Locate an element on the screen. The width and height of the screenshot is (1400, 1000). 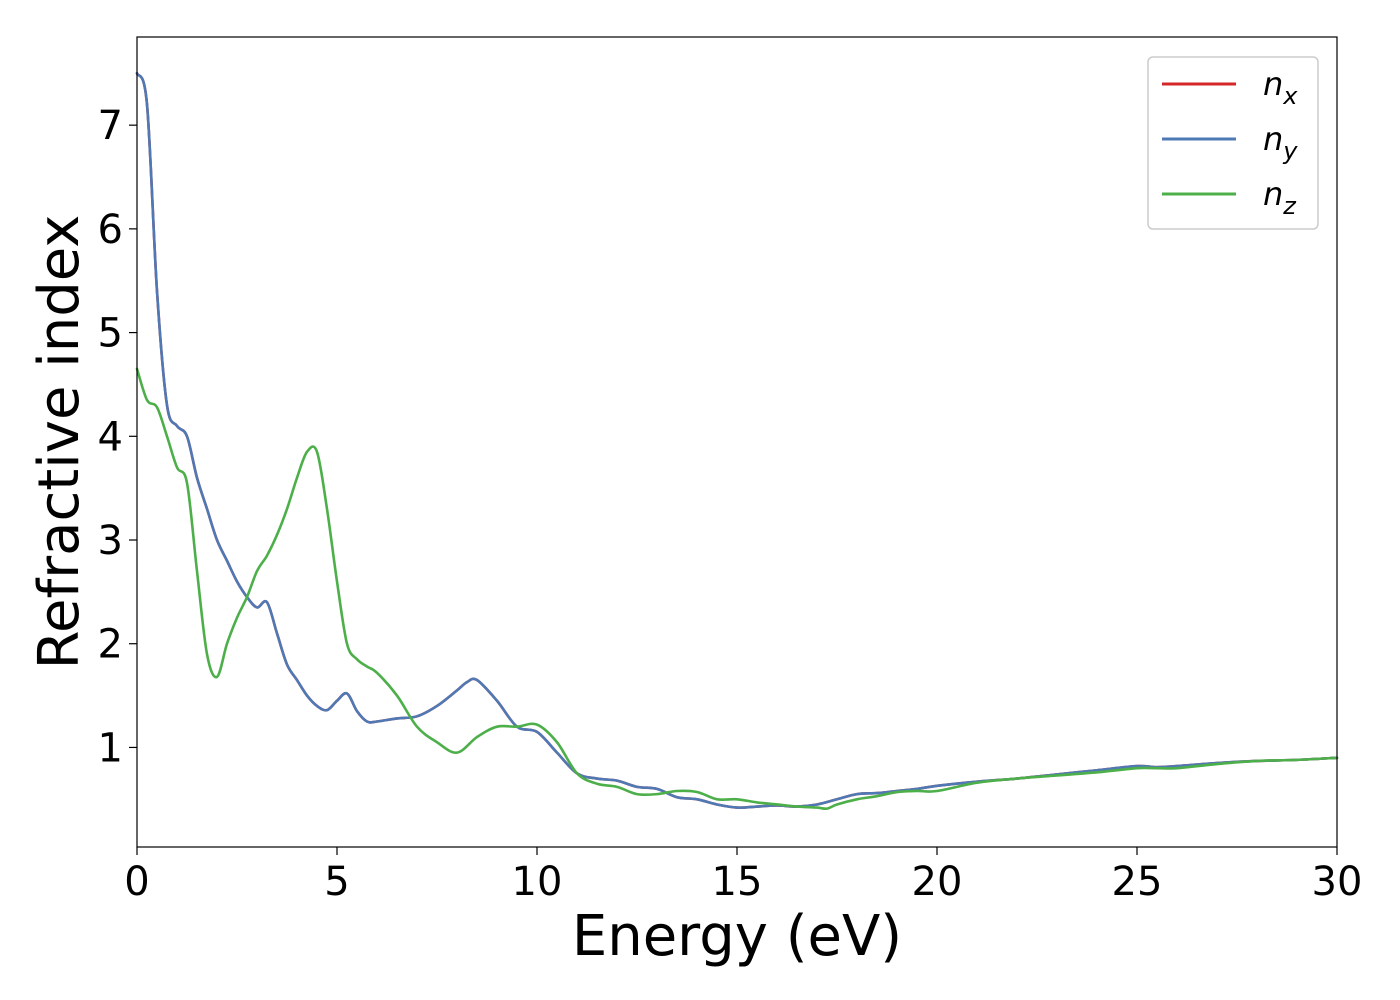
y-tick-label: 2 is located at coordinates (110, 645).